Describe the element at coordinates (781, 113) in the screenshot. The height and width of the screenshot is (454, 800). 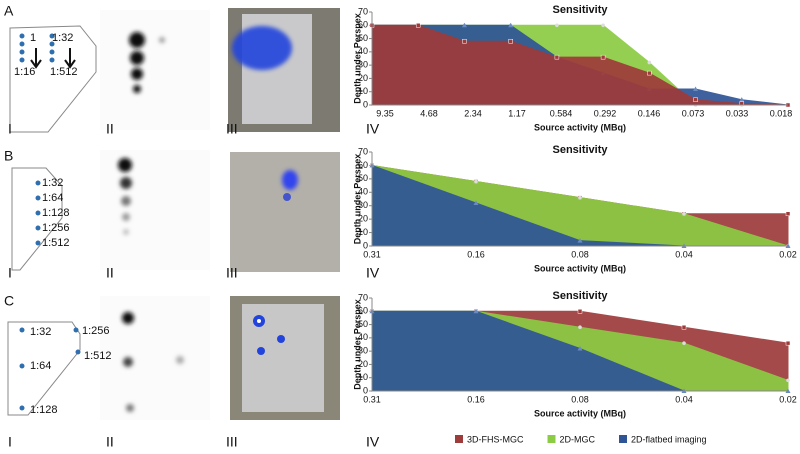
I see `x-tick-label: 0.018` at that location.